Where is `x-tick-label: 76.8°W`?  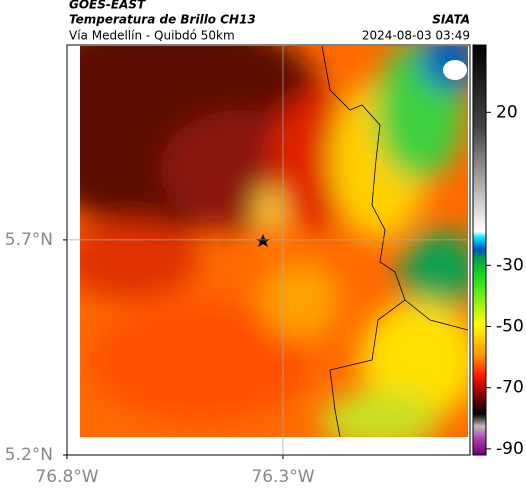
x-tick-label: 76.8°W is located at coordinates (66, 477).